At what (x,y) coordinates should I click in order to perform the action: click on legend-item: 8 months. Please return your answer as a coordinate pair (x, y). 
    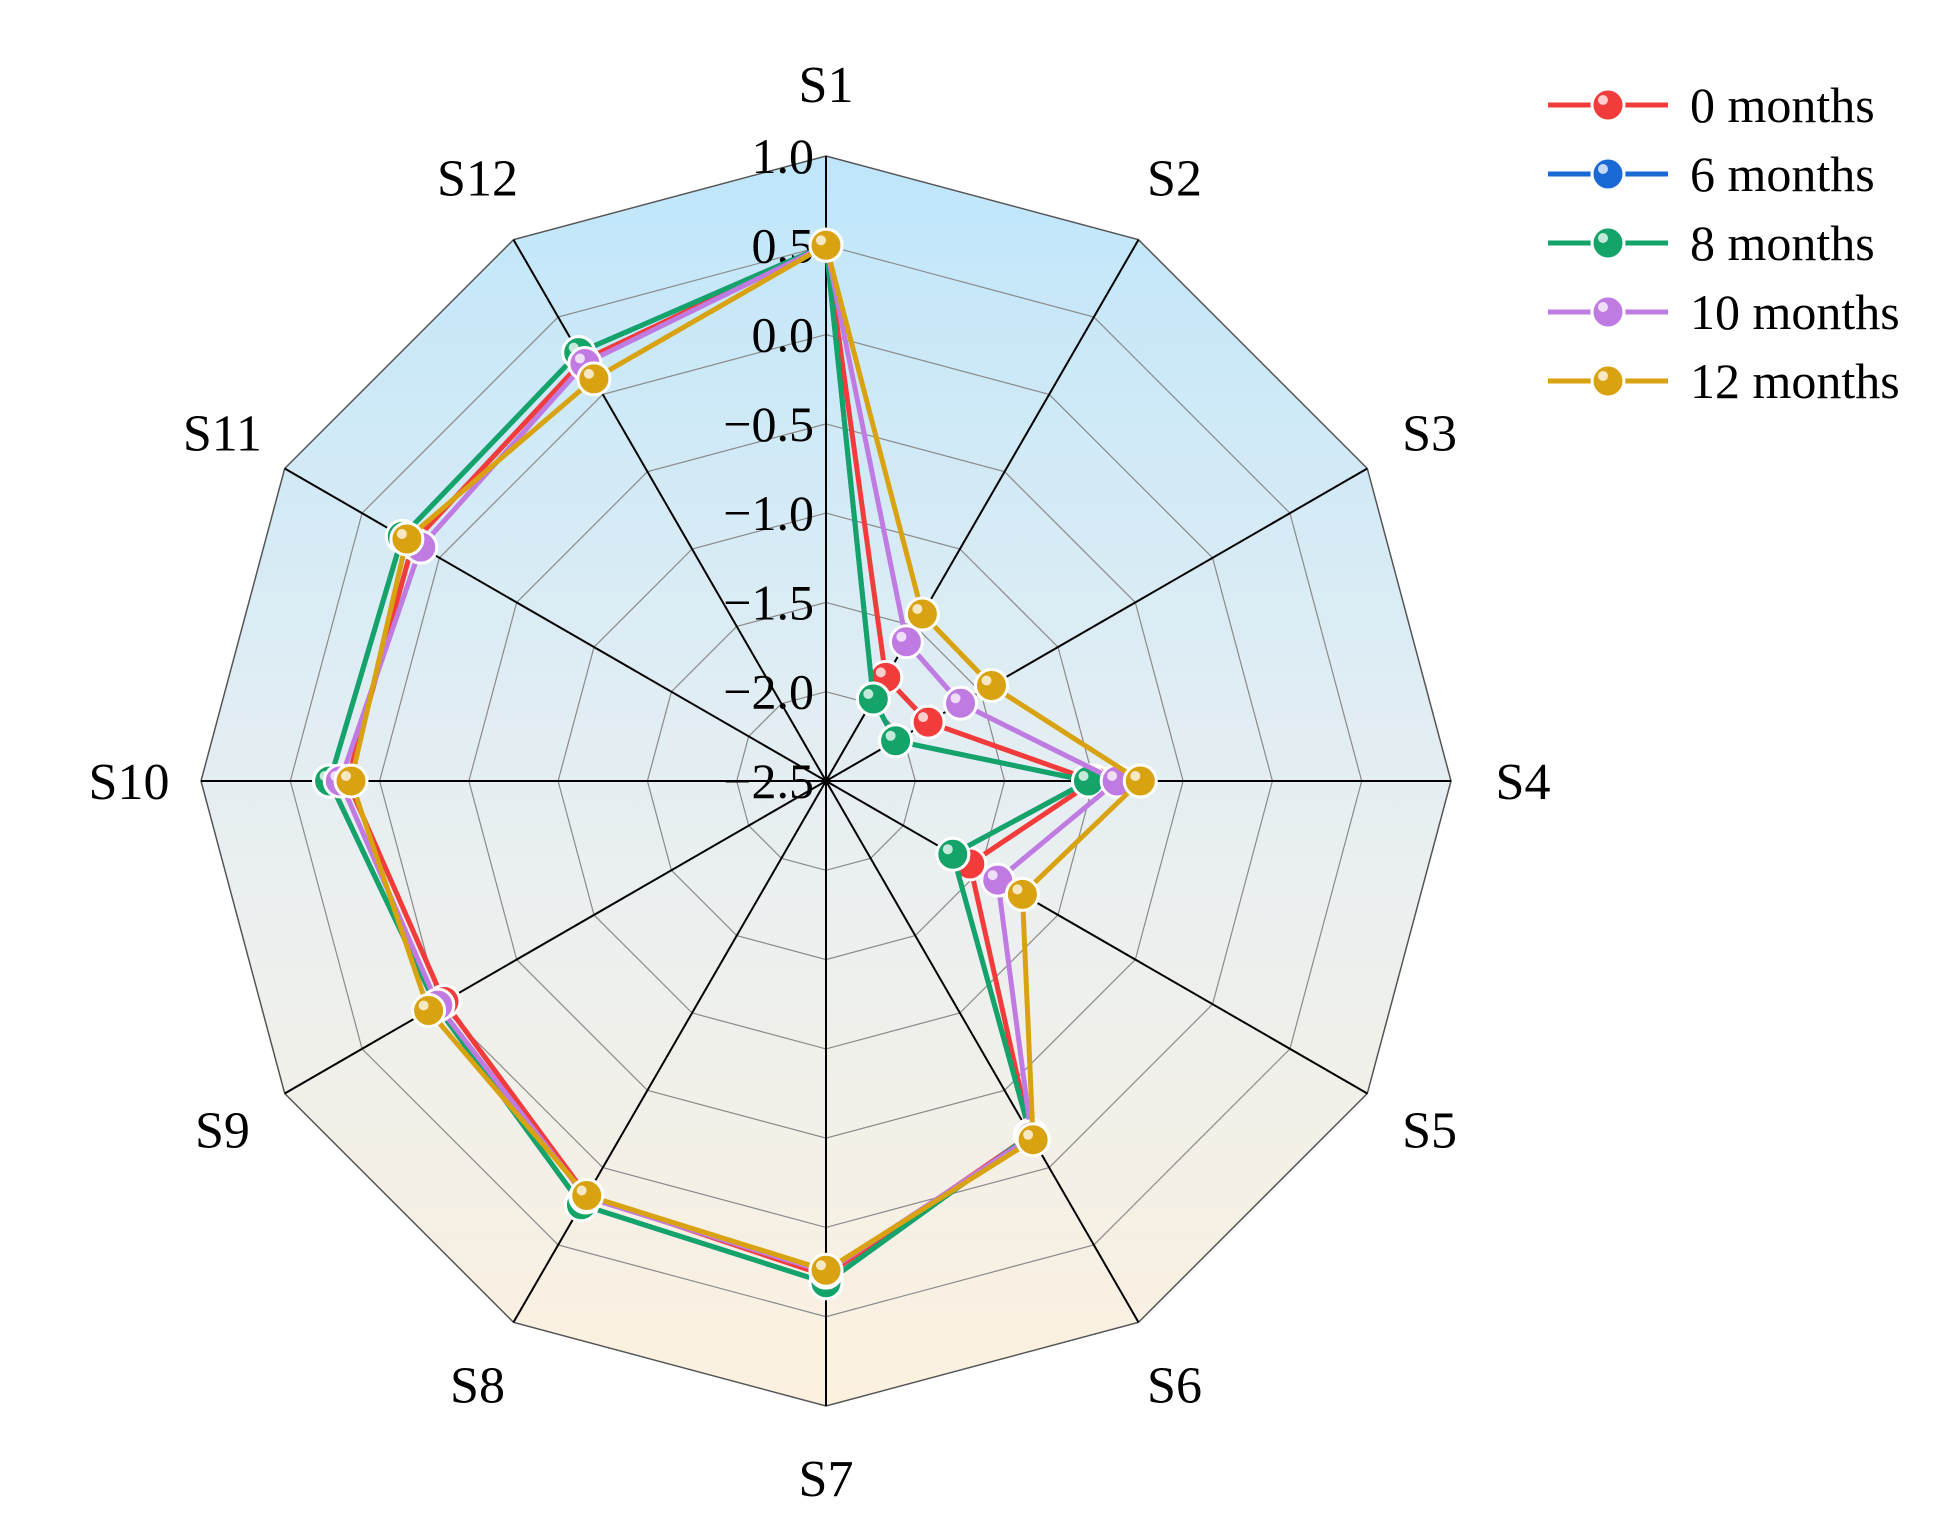
    Looking at the image, I should click on (1711, 243).